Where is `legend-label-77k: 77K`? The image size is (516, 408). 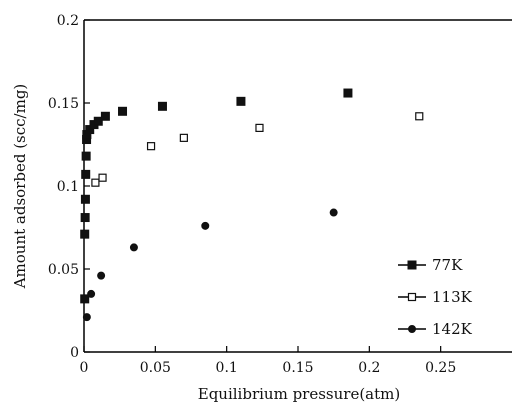 legend-label-77k: 77K is located at coordinates (447, 265).